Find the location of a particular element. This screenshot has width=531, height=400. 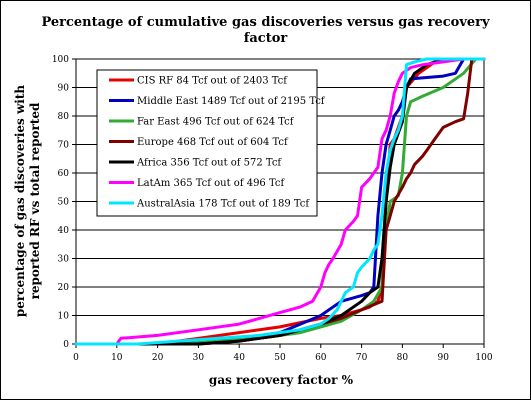

chart-title-line-2: factor is located at coordinates (265, 38).